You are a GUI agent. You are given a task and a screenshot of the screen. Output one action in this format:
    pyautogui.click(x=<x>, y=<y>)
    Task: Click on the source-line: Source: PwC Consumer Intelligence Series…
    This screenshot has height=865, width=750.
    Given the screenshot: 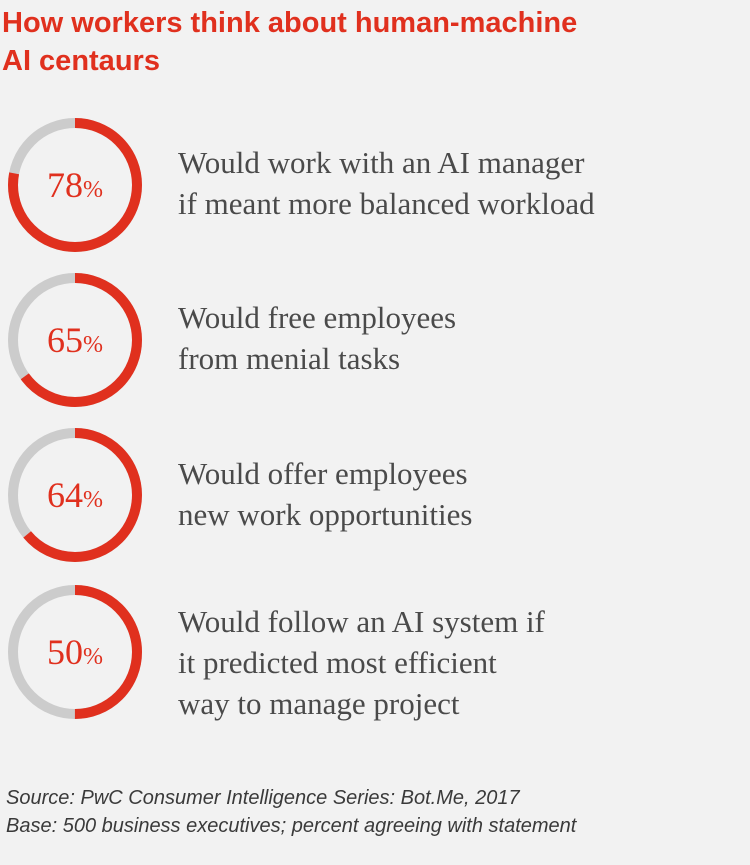 What is the action you would take?
    pyautogui.click(x=263, y=798)
    